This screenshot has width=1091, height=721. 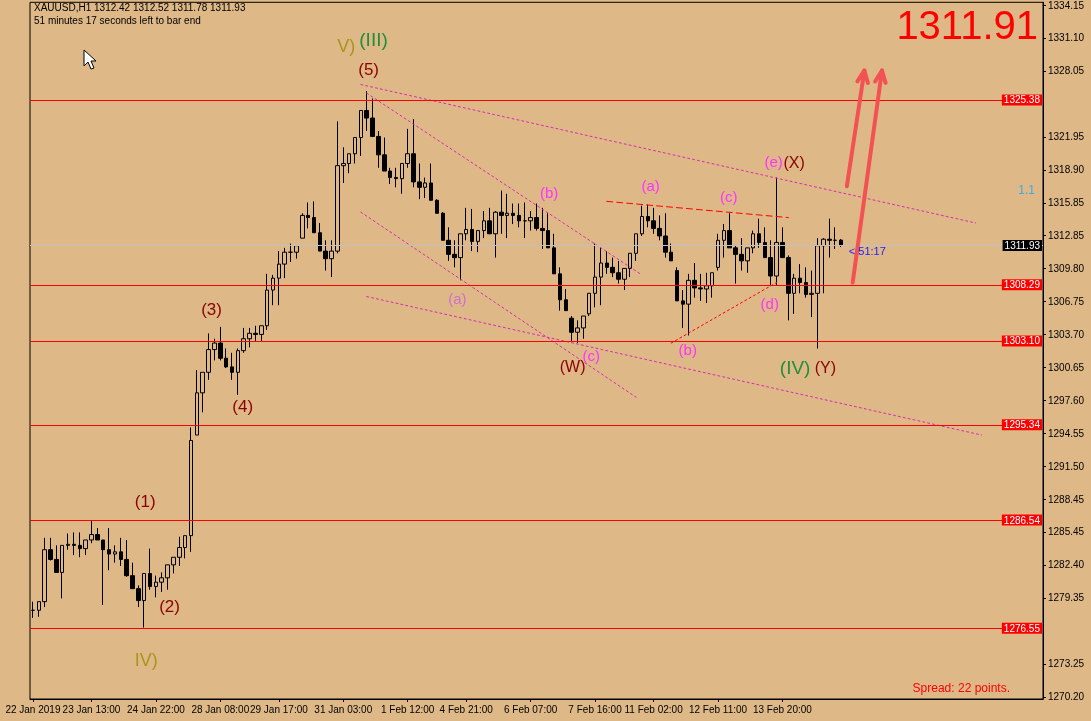 I want to click on y-tick-label: 1331.10, so click(x=1066, y=38).